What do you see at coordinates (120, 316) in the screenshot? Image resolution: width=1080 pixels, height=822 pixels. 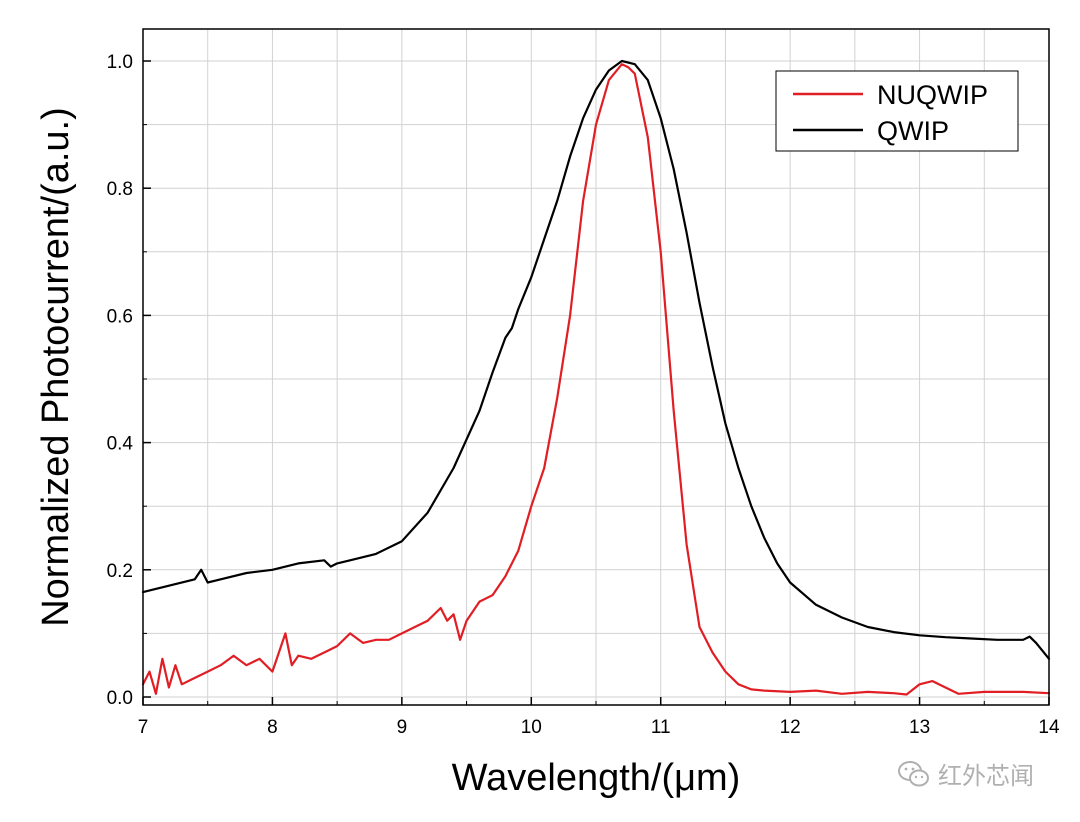 I see `y-tick-label: 0.6` at bounding box center [120, 316].